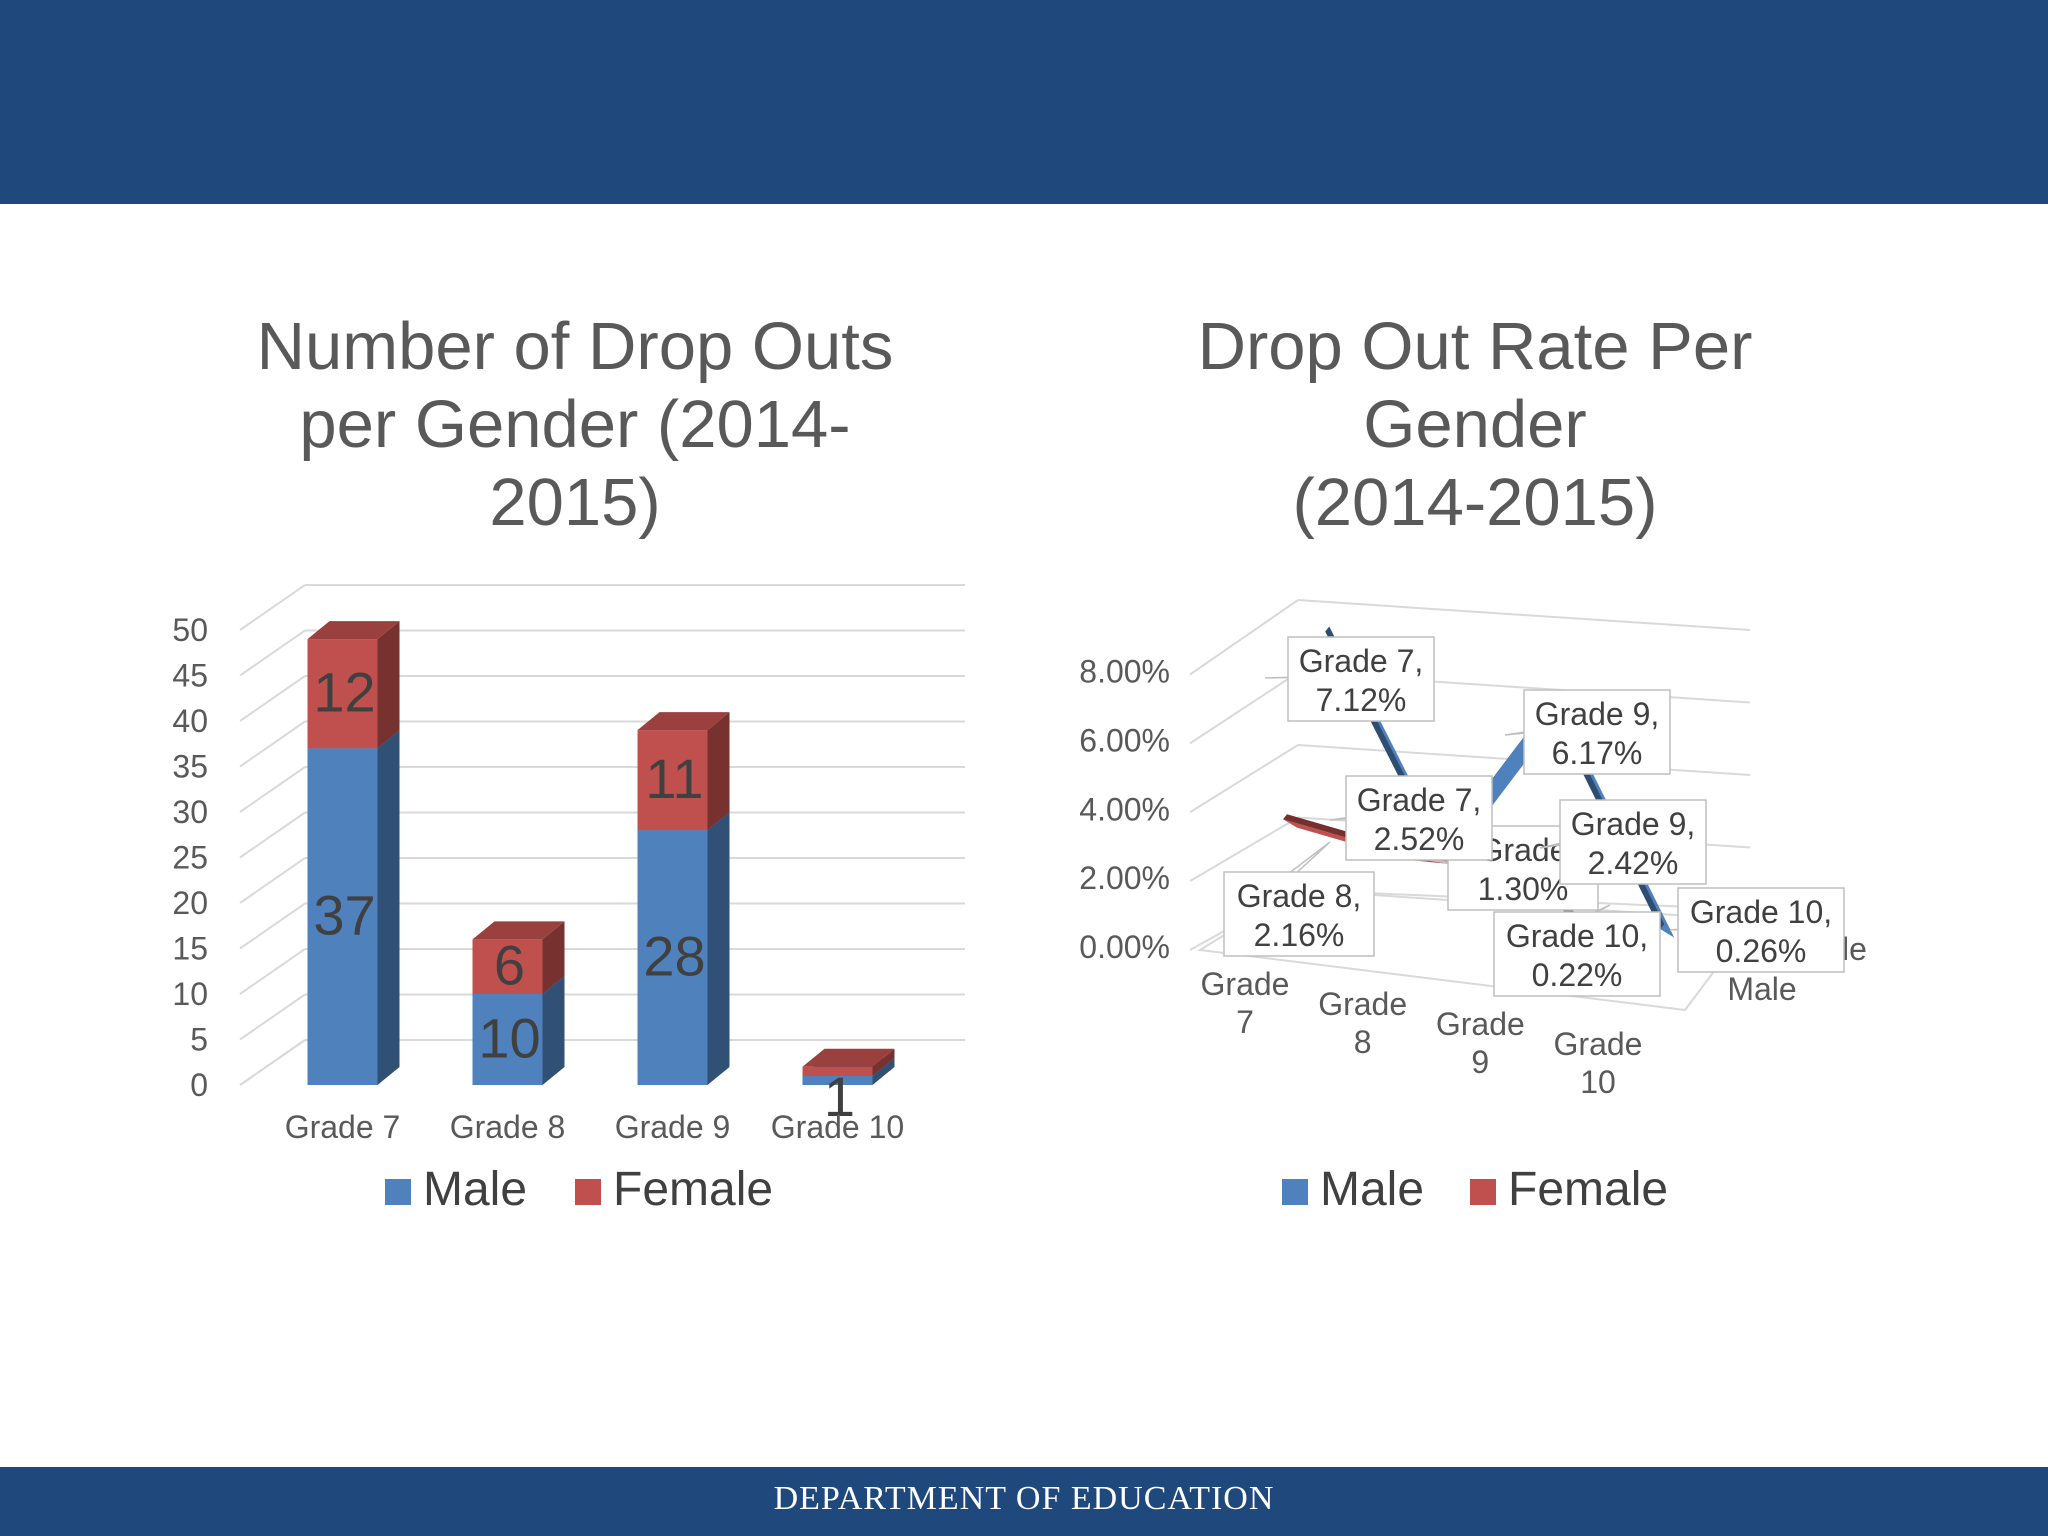  I want to click on x-tick-label: Grade 9, so click(1480, 1043).